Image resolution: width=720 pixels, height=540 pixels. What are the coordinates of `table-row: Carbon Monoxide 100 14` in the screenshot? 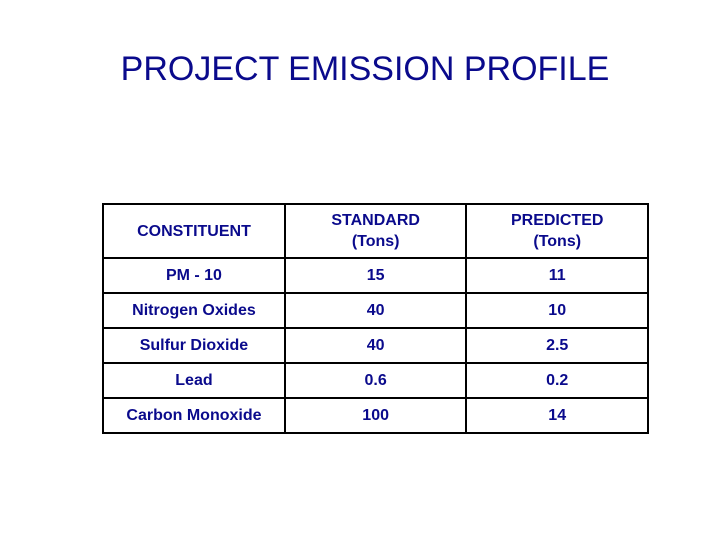 It's located at (375, 415).